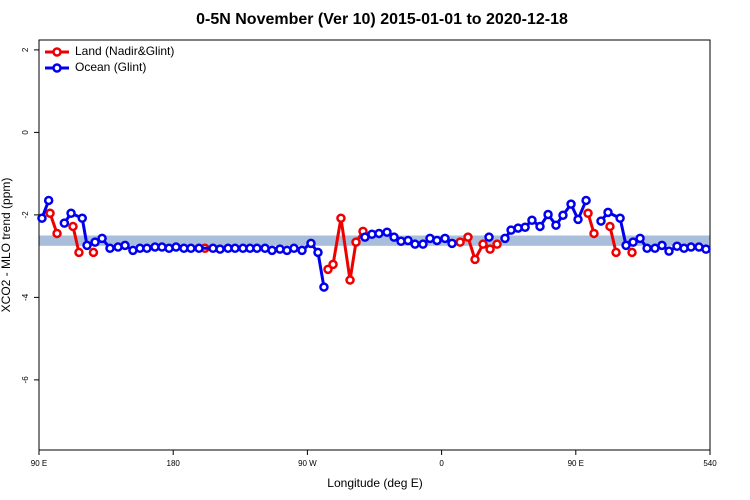 Image resolution: width=750 pixels, height=500 pixels. Describe the element at coordinates (374, 483) in the screenshot. I see `x-axis-label: Longitude (deg E)` at that location.